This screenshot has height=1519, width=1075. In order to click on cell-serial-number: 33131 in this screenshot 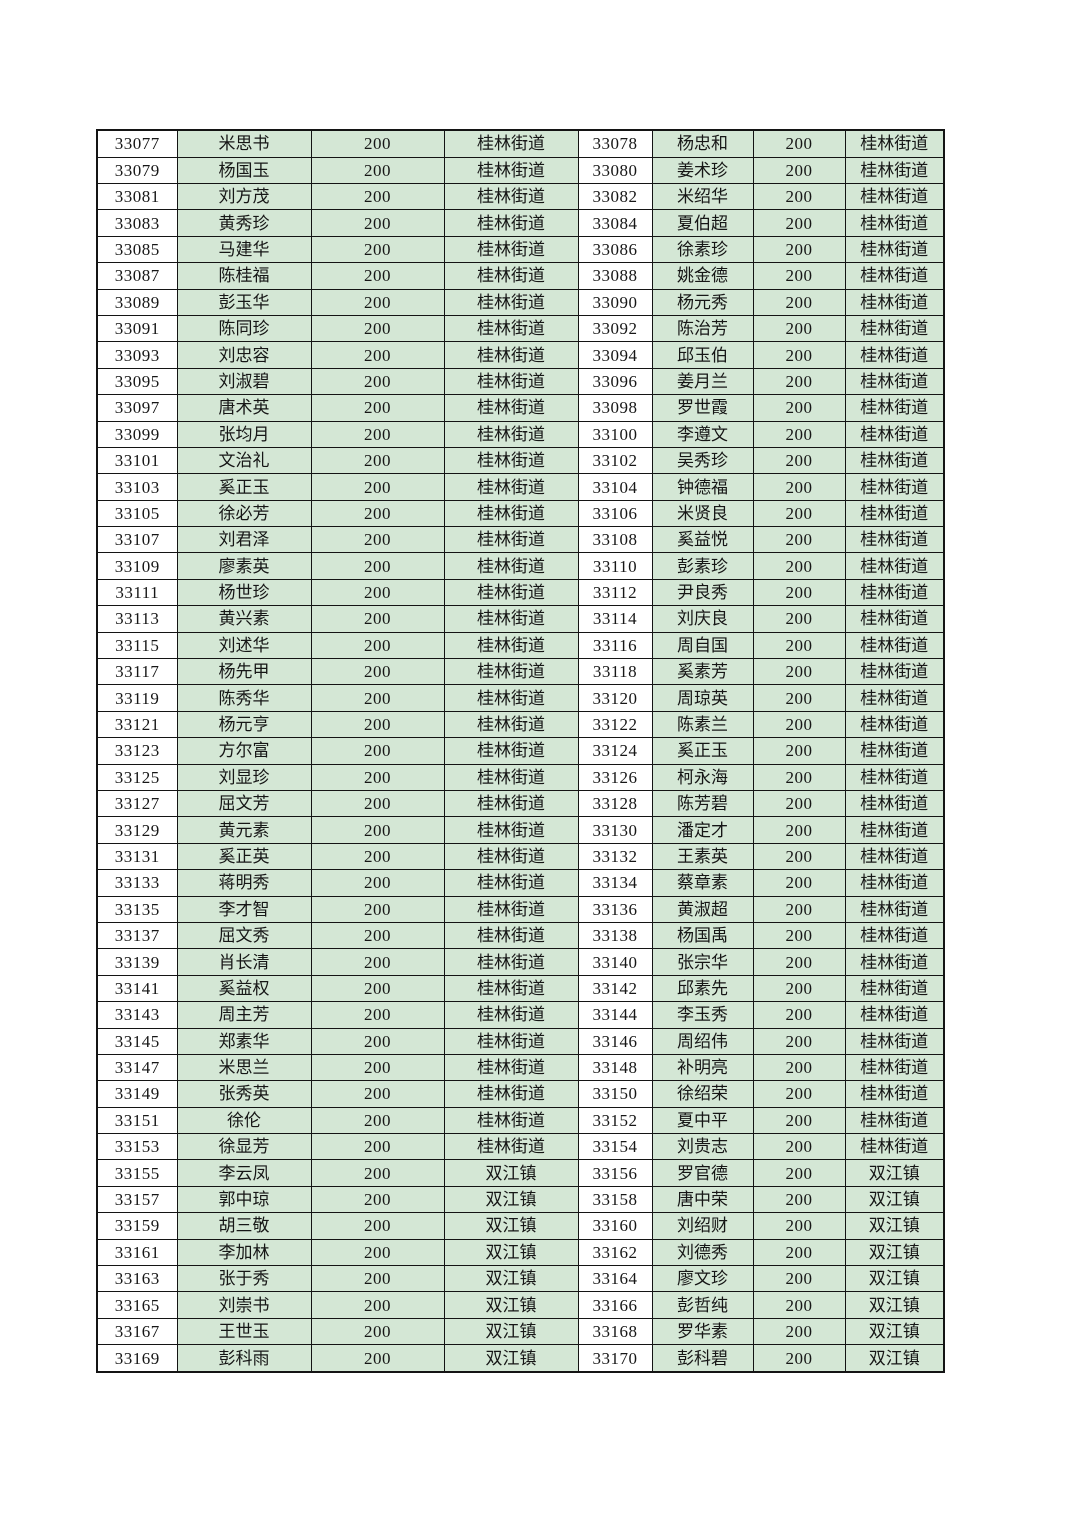, I will do `click(137, 856)`.